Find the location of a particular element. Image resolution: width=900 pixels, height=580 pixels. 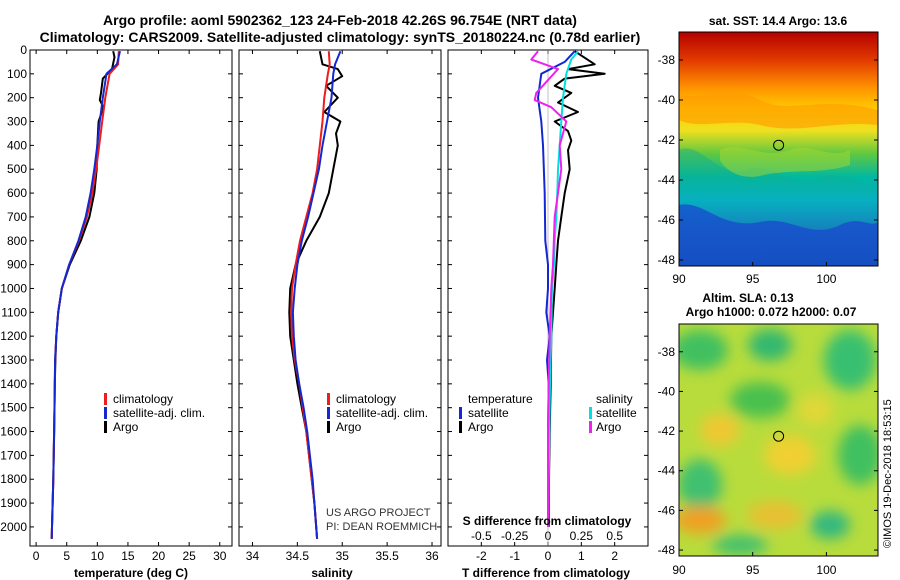

difference-top-label: S difference from climatology is located at coordinates (547, 521).